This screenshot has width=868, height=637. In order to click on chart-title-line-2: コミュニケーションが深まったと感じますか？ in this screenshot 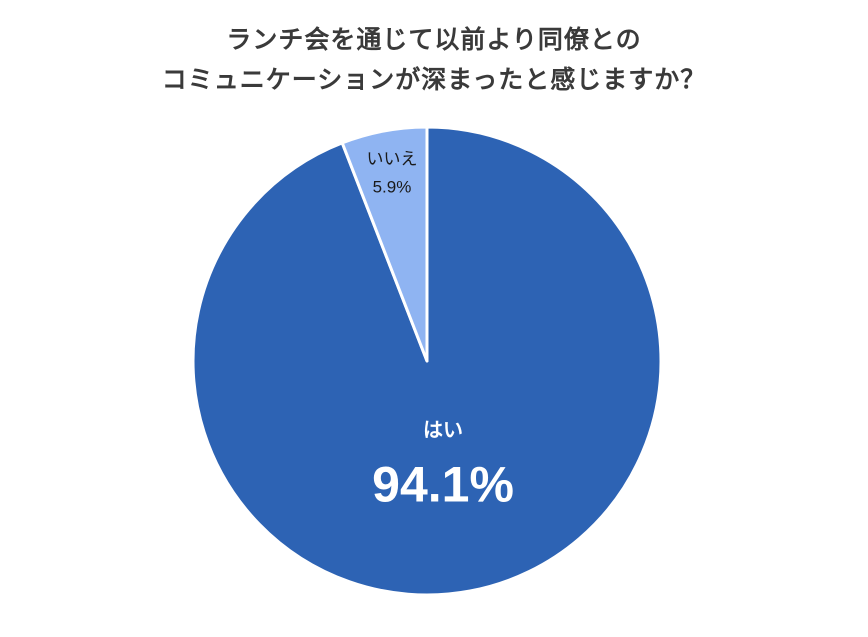, I will do `click(434, 79)`.